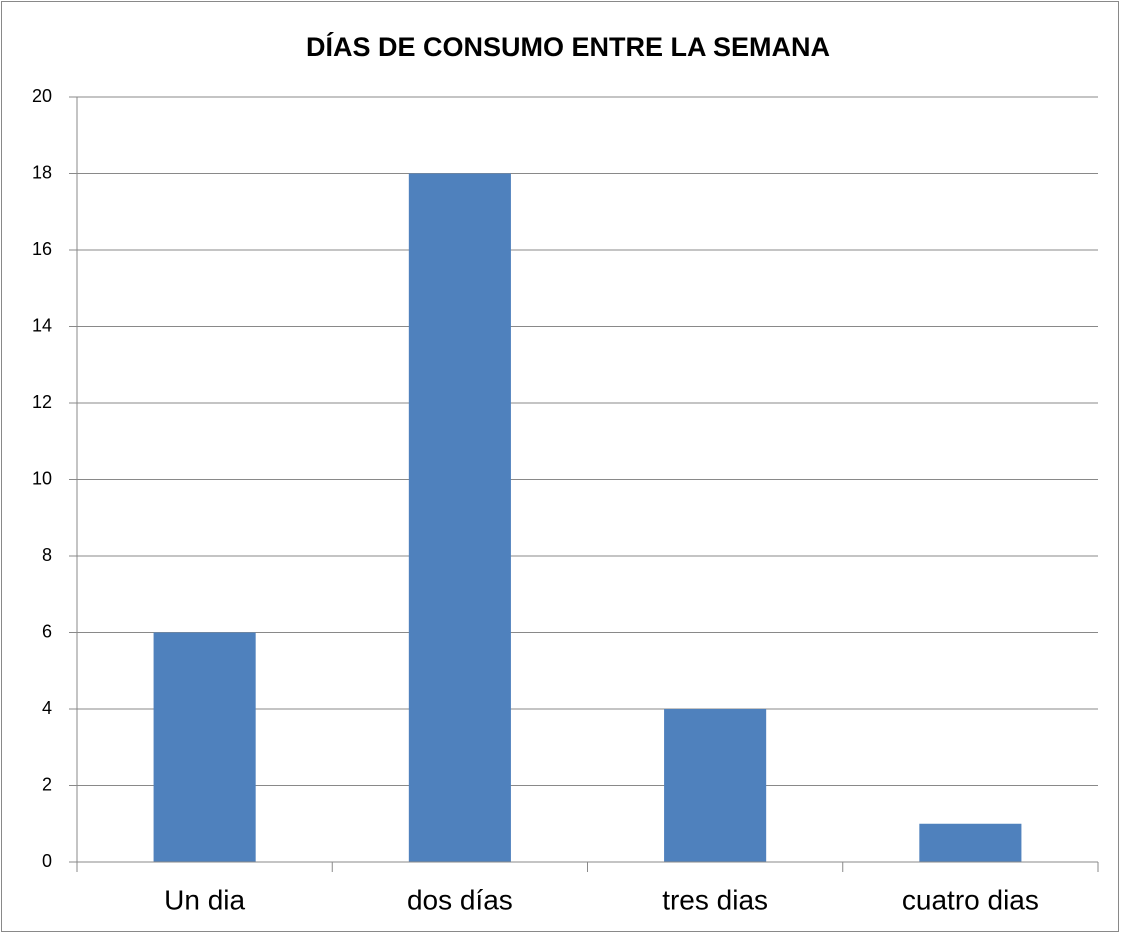  I want to click on x-tick-label: dos días, so click(460, 899).